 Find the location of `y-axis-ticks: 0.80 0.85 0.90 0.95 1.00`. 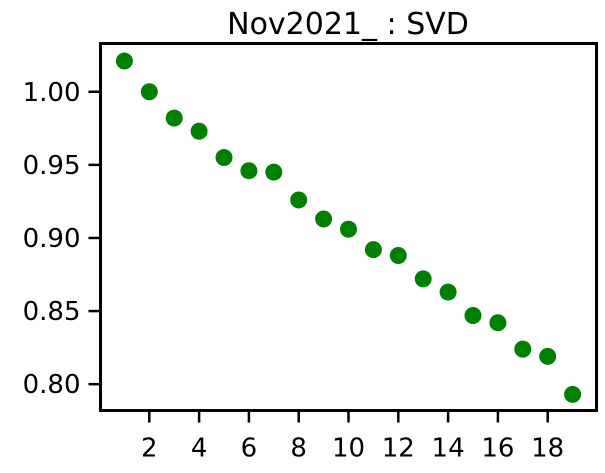

y-axis-ticks: 0.80 0.85 0.90 0.95 1.00 is located at coordinates (62, 239).